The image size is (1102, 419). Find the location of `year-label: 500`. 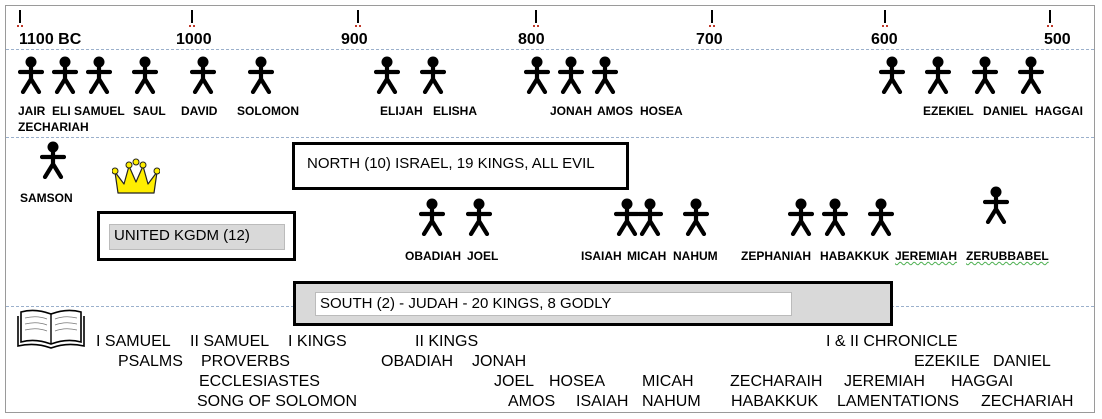

year-label: 500 is located at coordinates (1057, 39).